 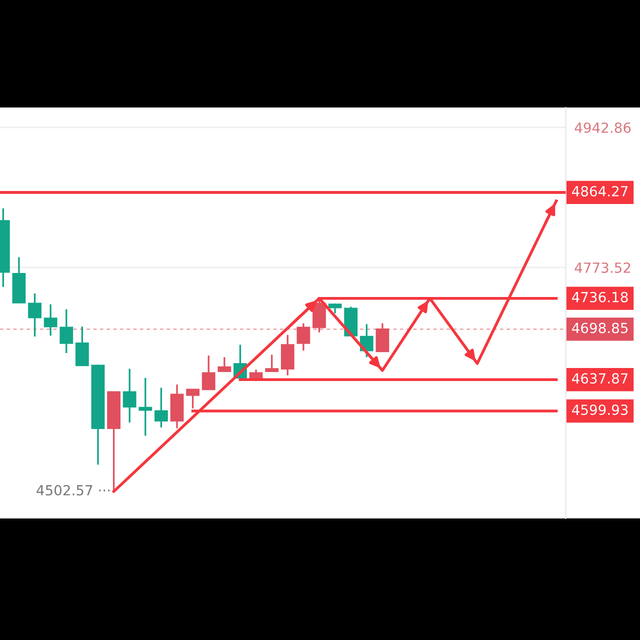 What do you see at coordinates (600, 378) in the screenshot?
I see `data-label: 4637.87` at bounding box center [600, 378].